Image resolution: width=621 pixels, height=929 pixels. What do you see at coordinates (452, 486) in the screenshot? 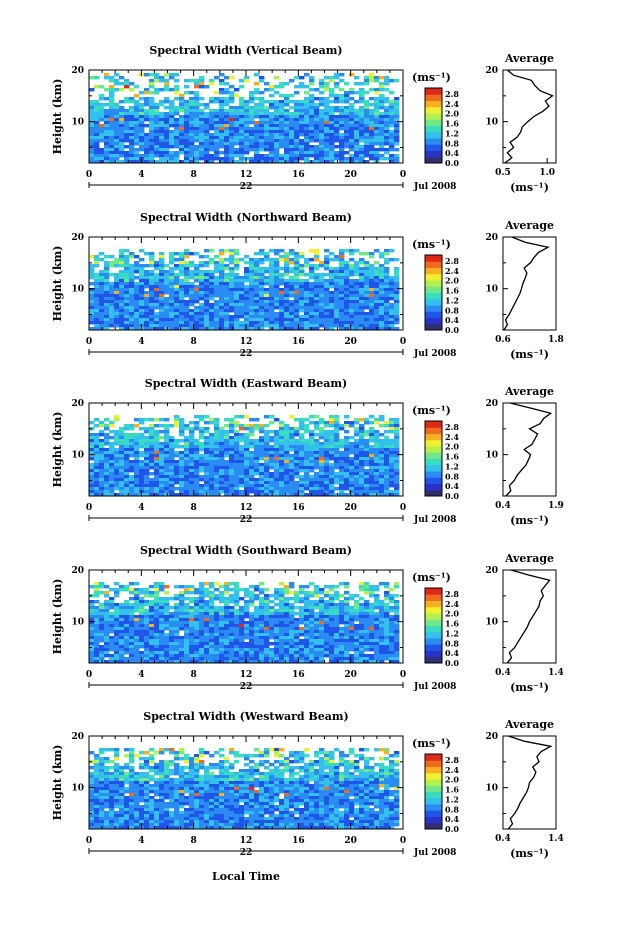
I see `colorbar-tick-label: 0.4` at bounding box center [452, 486].